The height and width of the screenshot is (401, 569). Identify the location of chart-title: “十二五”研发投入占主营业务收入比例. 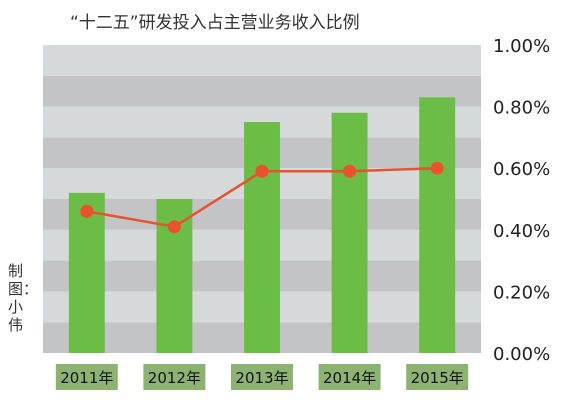
(215, 23).